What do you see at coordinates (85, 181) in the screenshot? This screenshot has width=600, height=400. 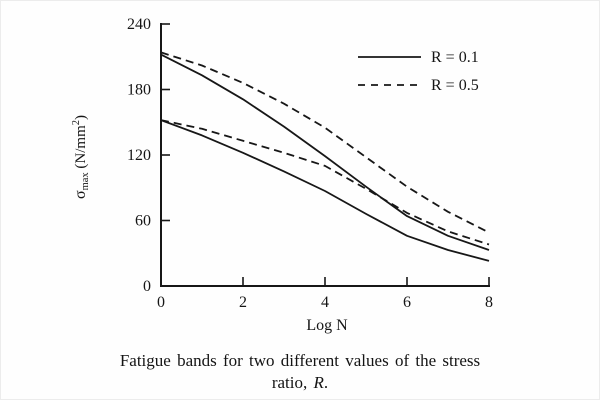 I see `y-axis-label-subscript: max` at bounding box center [85, 181].